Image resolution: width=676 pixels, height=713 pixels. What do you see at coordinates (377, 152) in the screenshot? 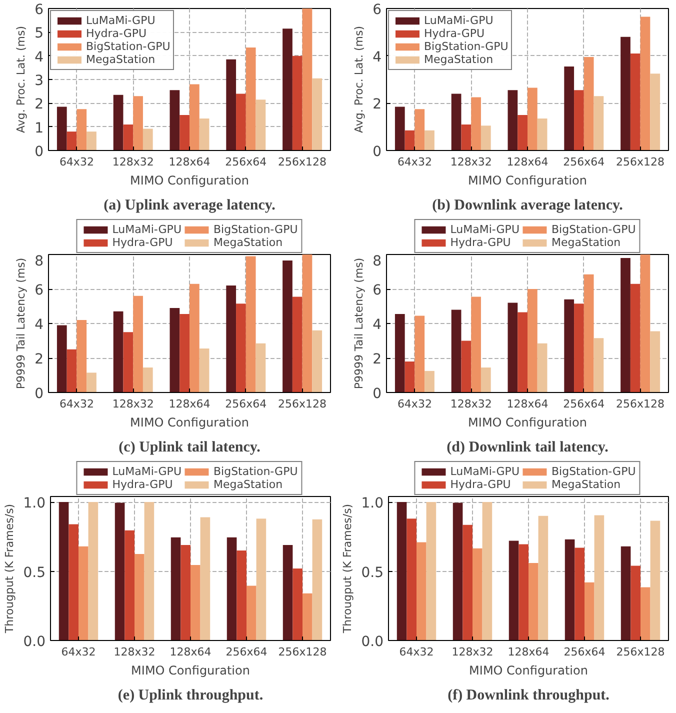
I see `y-tick-label: 0` at bounding box center [377, 152].